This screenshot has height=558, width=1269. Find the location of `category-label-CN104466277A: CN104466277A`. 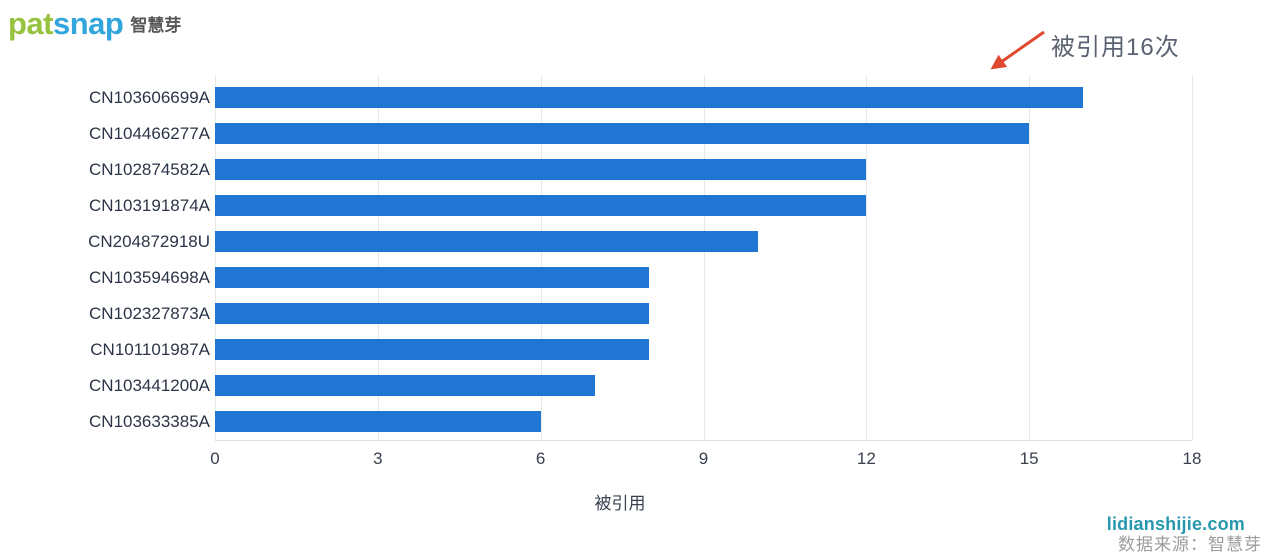

category-label-CN104466277A: CN104466277A is located at coordinates (149, 133).